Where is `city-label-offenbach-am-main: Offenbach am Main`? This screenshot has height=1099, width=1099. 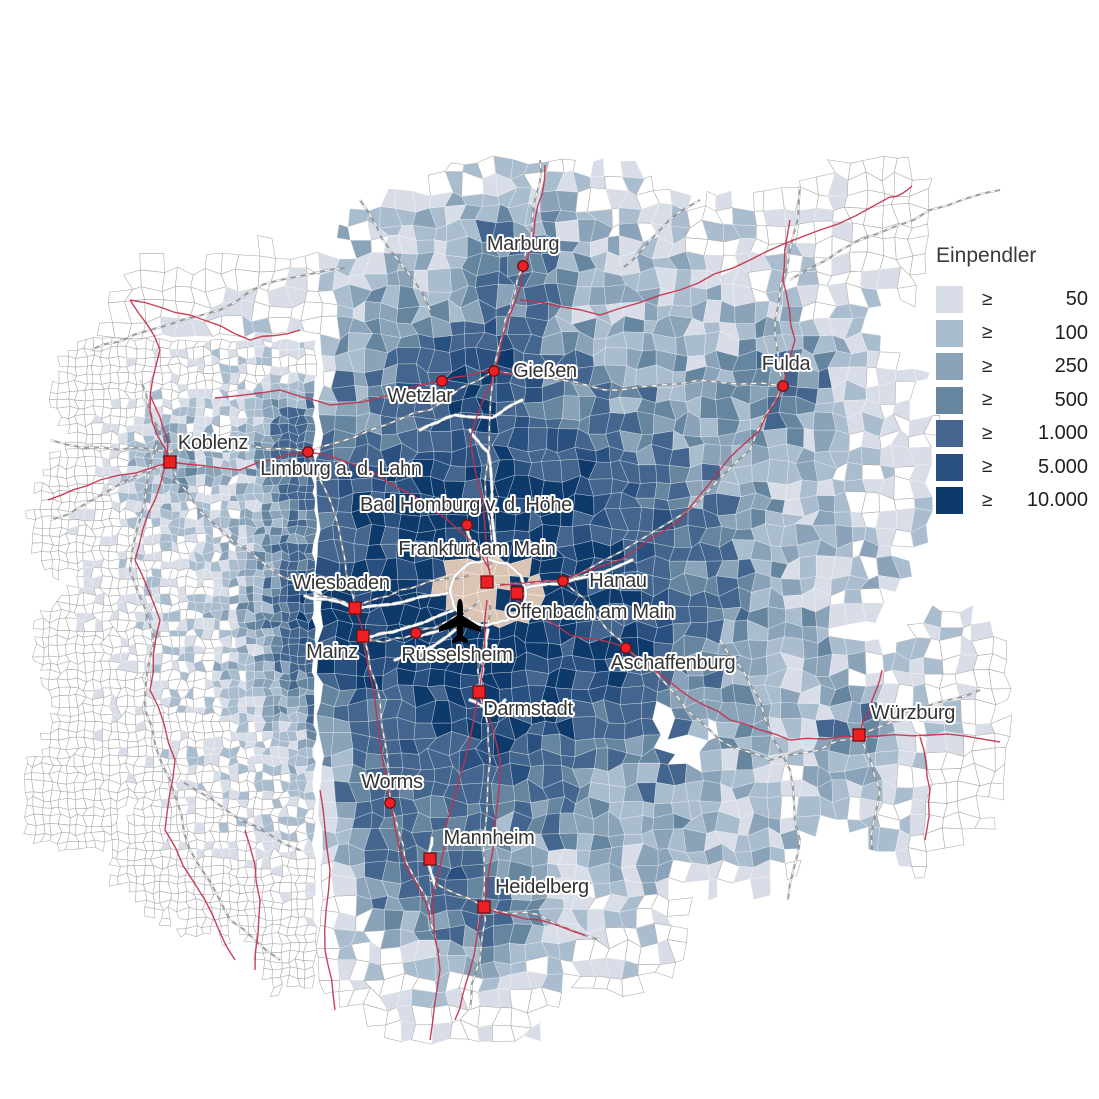
city-label-offenbach-am-main: Offenbach am Main is located at coordinates (589, 612).